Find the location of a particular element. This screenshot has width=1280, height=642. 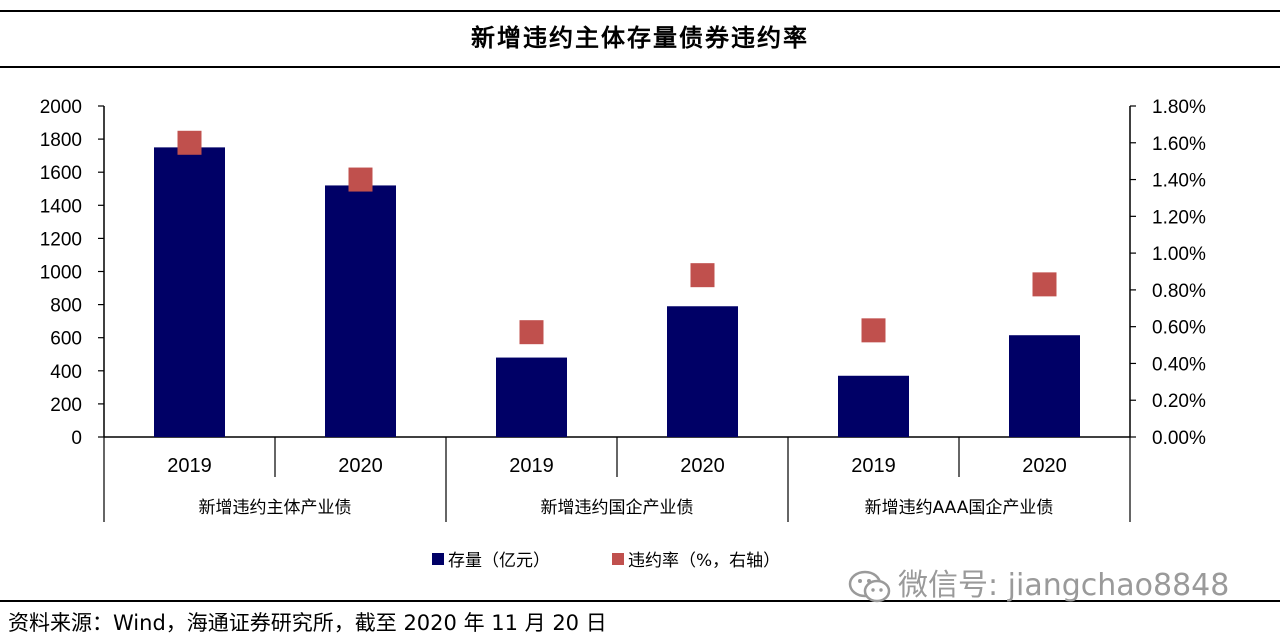

left-tick-label: 1800 is located at coordinates (61, 140).